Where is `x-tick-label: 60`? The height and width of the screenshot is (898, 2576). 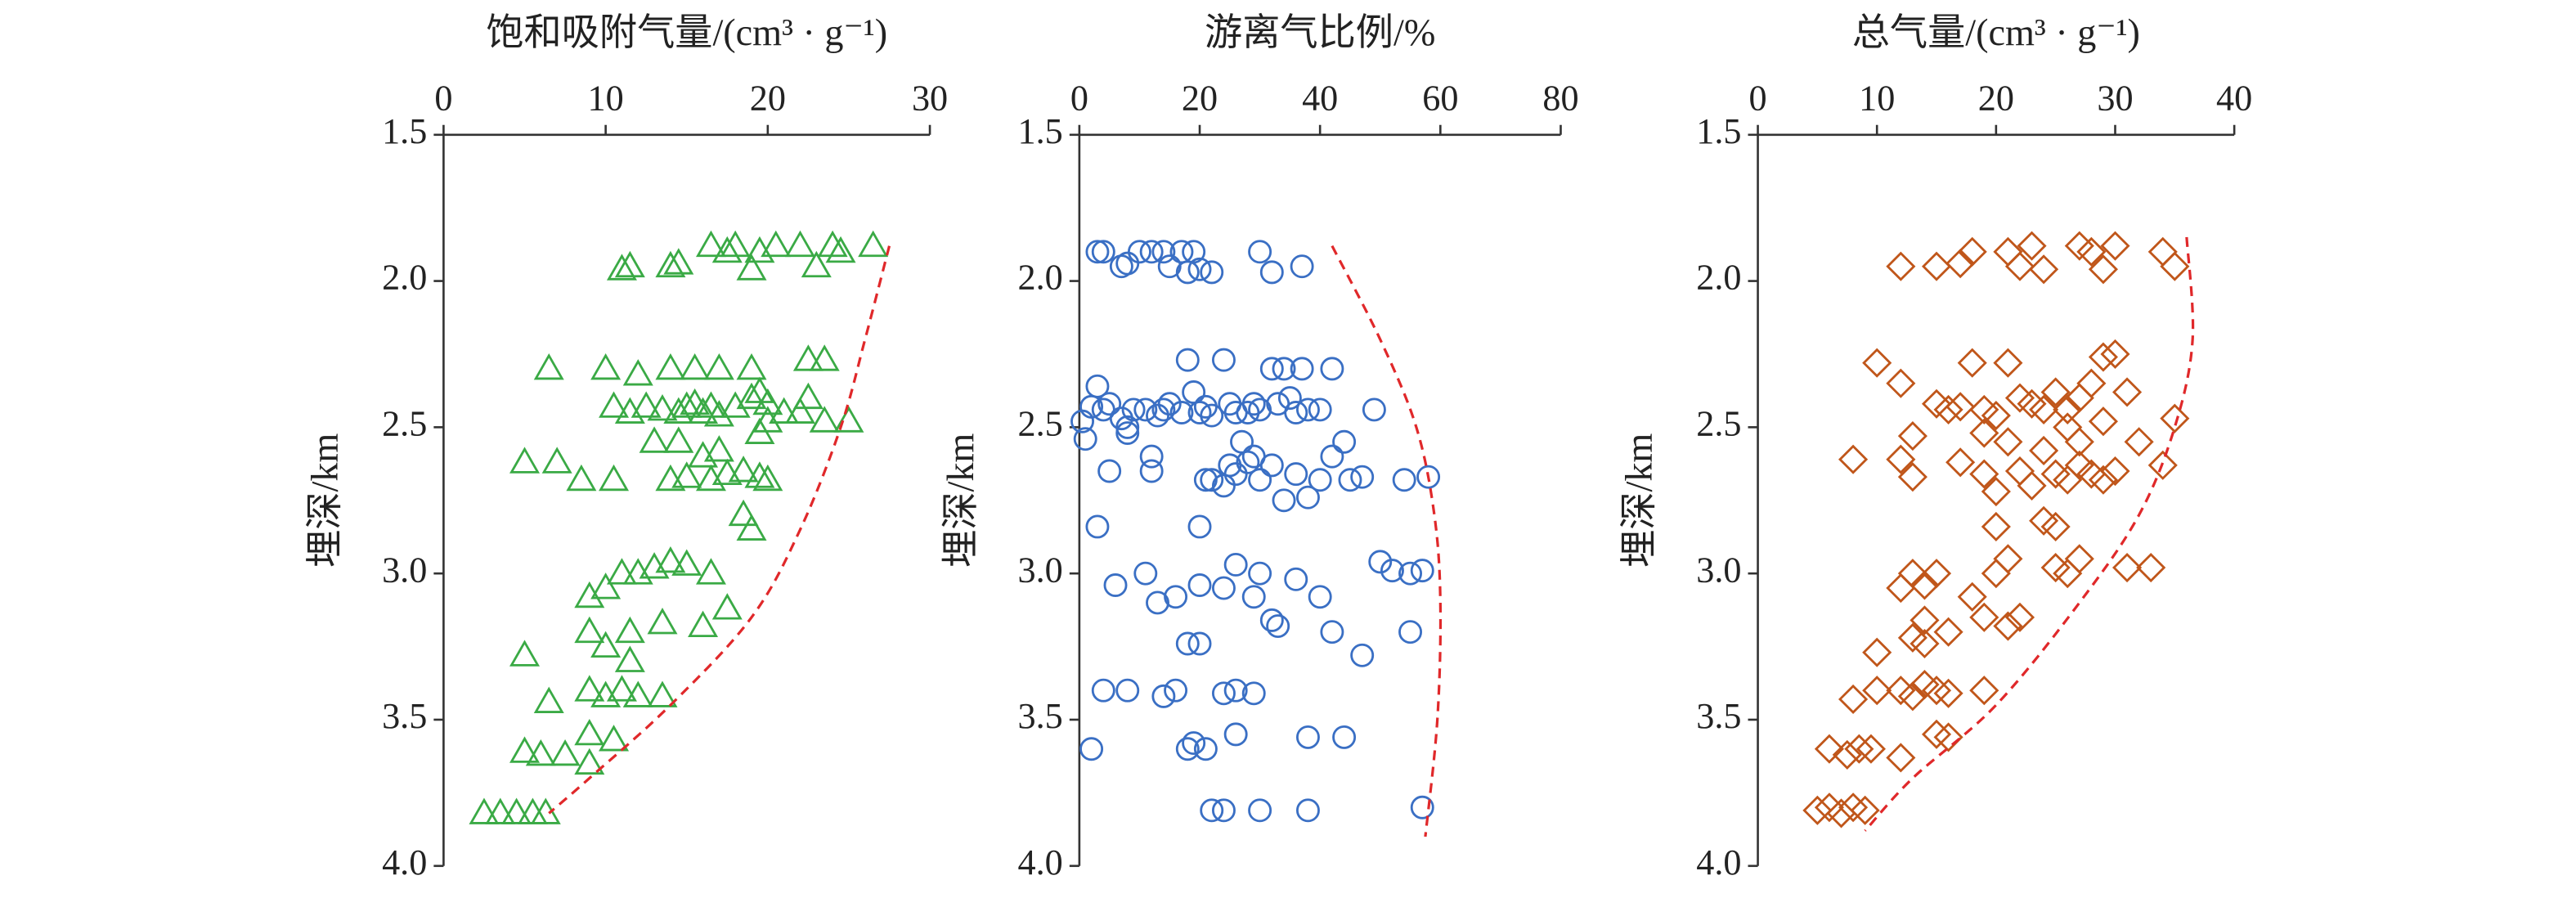
x-tick-label: 60 is located at coordinates (1440, 99).